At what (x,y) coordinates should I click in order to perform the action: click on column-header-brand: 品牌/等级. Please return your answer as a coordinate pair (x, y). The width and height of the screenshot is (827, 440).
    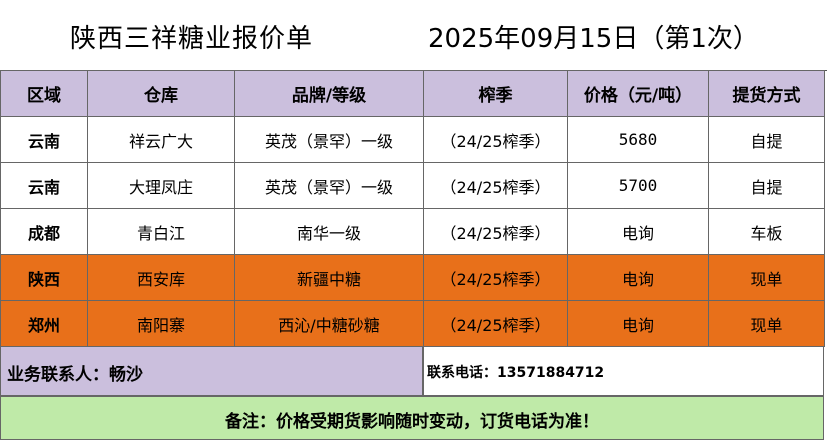
    Looking at the image, I should click on (329, 93).